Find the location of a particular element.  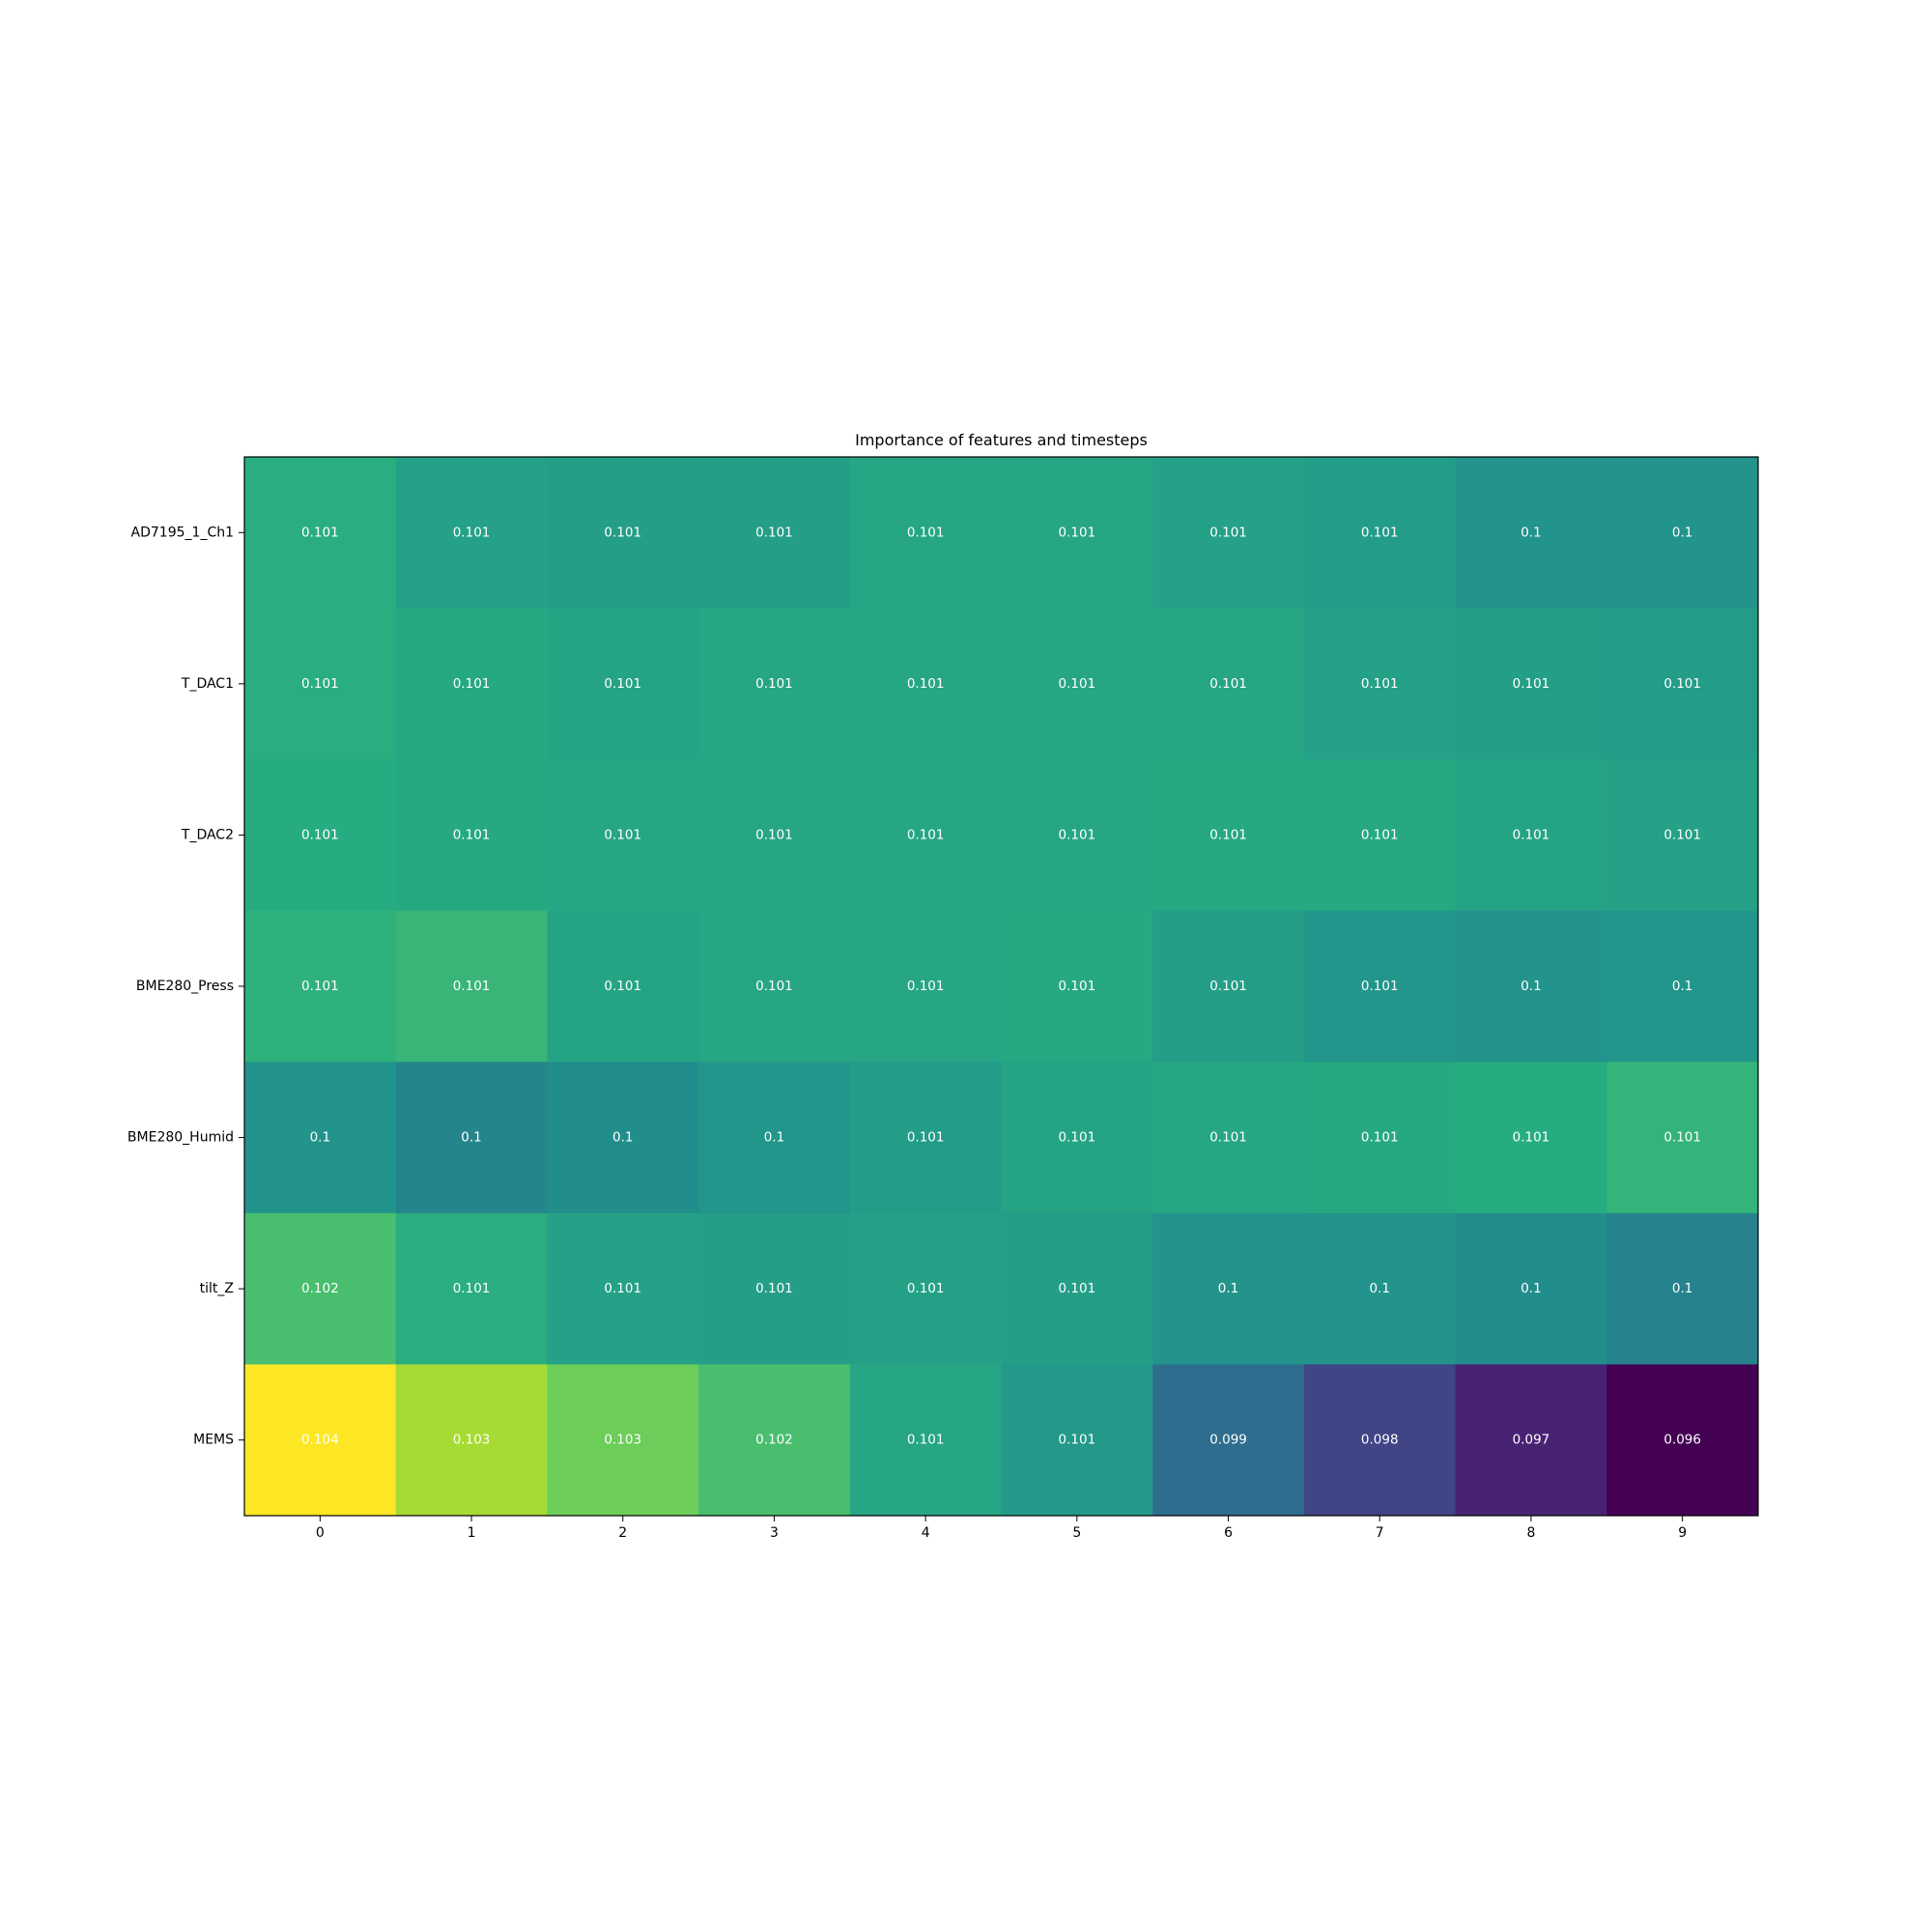

x-tick-label: 1 is located at coordinates (472, 1533).